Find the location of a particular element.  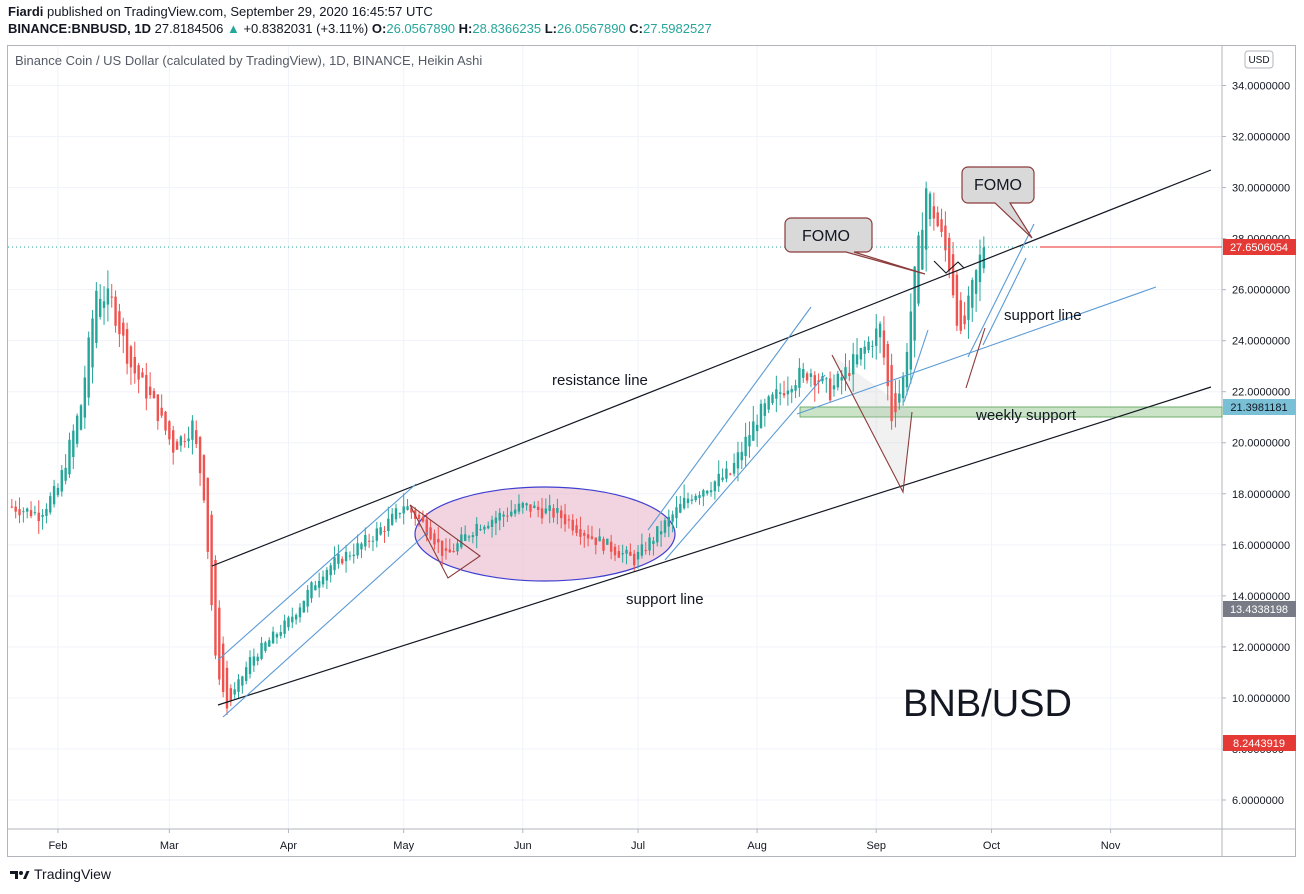

recent-pullback-line is located at coordinates (975, 358).